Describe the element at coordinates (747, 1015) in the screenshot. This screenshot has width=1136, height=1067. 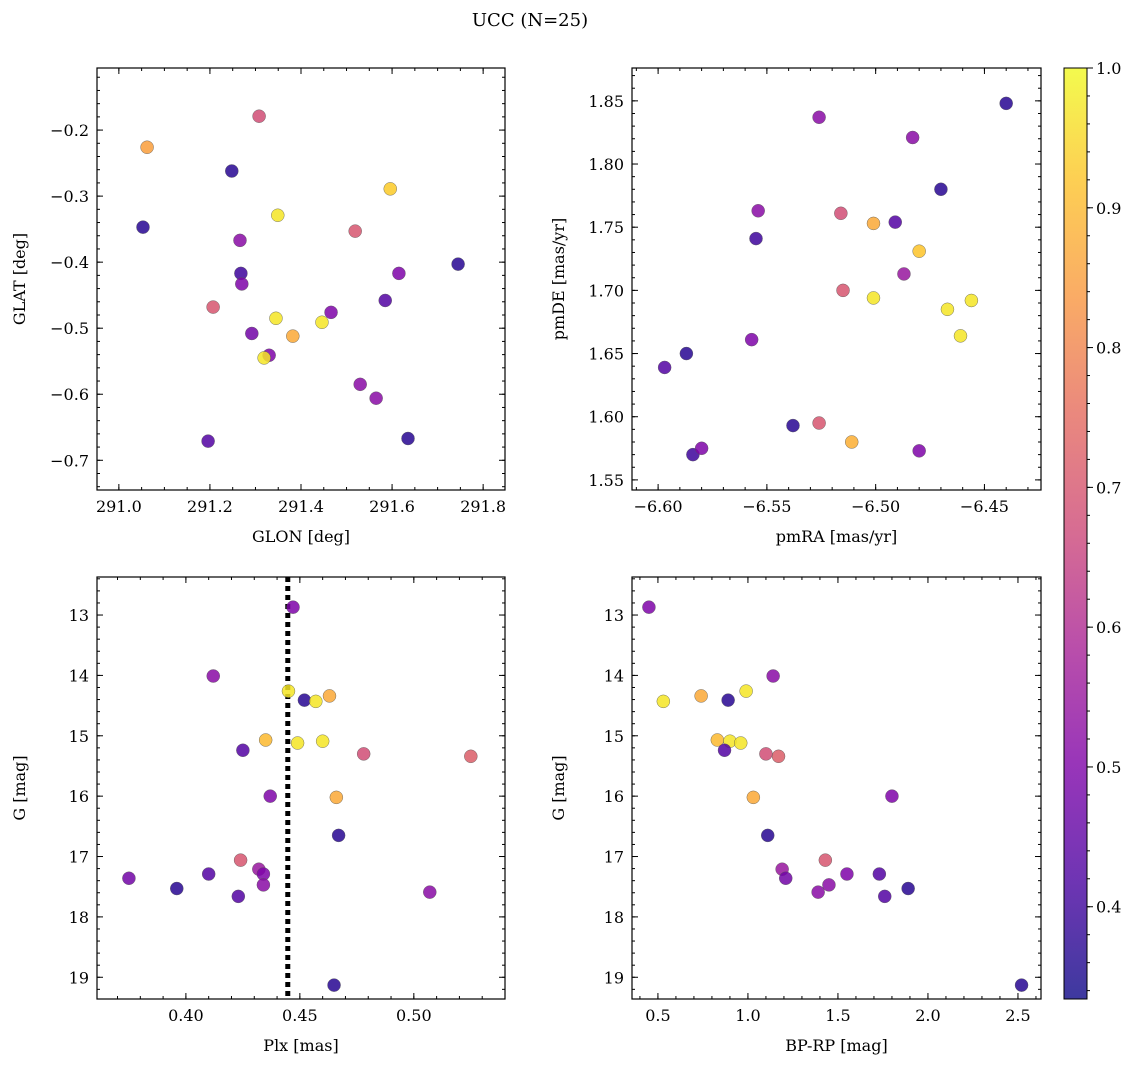
I see `x-tick-label: 1.0` at that location.